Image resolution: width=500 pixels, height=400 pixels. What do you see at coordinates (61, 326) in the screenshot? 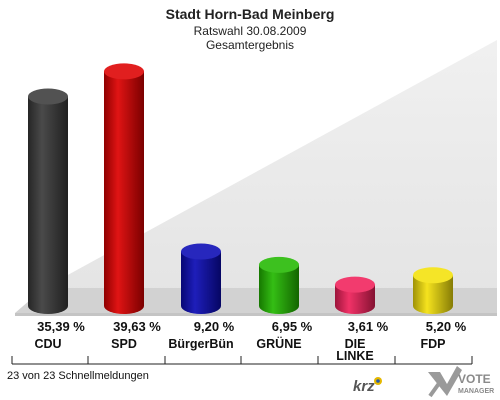
I see `value-label: 35,39 %` at bounding box center [61, 326].